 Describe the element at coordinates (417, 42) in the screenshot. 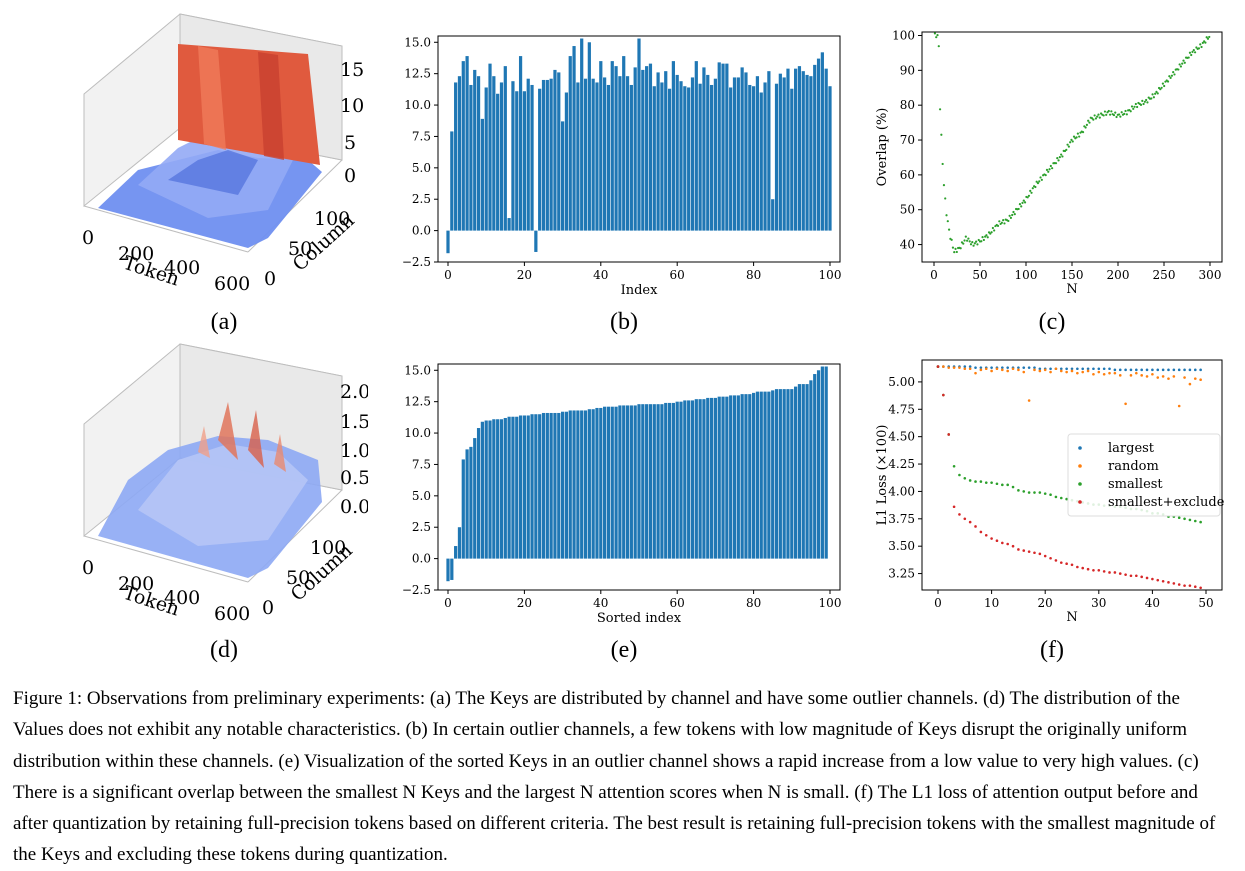

I see `y-tick-label: 15.0` at that location.